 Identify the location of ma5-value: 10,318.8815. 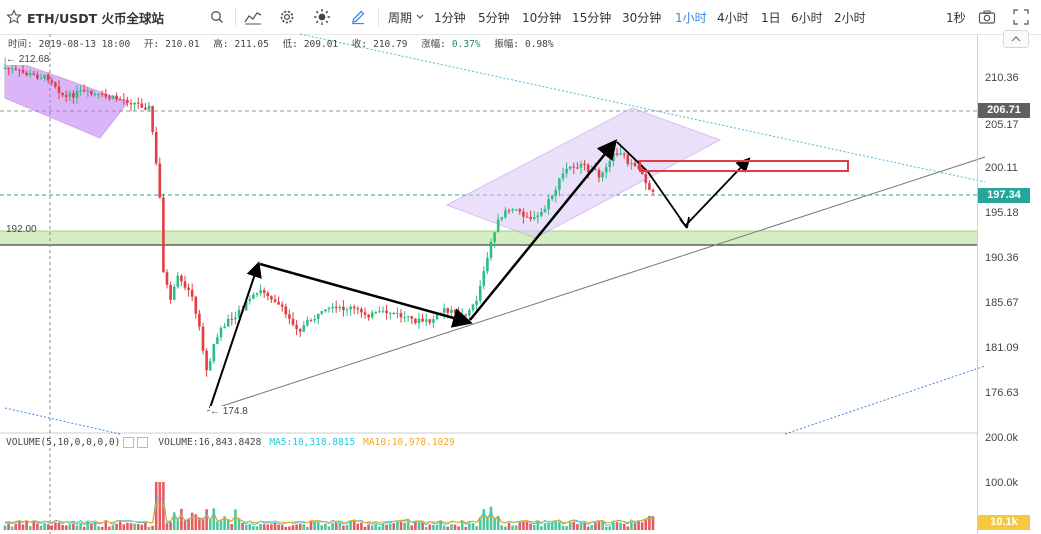
(324, 442).